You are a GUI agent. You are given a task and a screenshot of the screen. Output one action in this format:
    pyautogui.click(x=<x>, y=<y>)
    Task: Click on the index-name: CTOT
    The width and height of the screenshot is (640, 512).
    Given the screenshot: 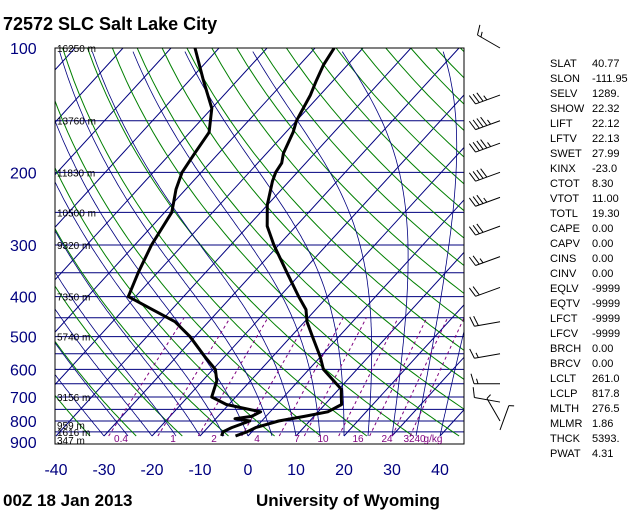 What is the action you would take?
    pyautogui.click(x=565, y=184)
    